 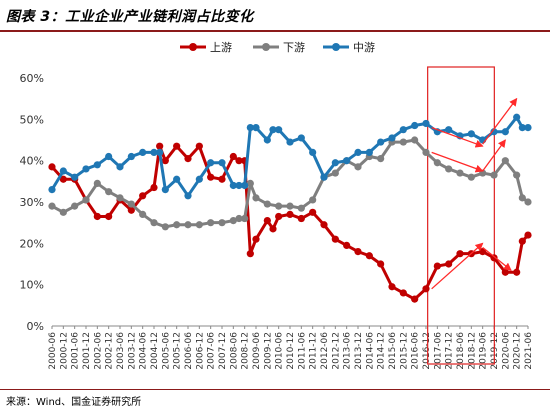 What do you see at coordinates (506, 351) in the screenshot?
I see `x-tick-label: 2020-06` at bounding box center [506, 351].